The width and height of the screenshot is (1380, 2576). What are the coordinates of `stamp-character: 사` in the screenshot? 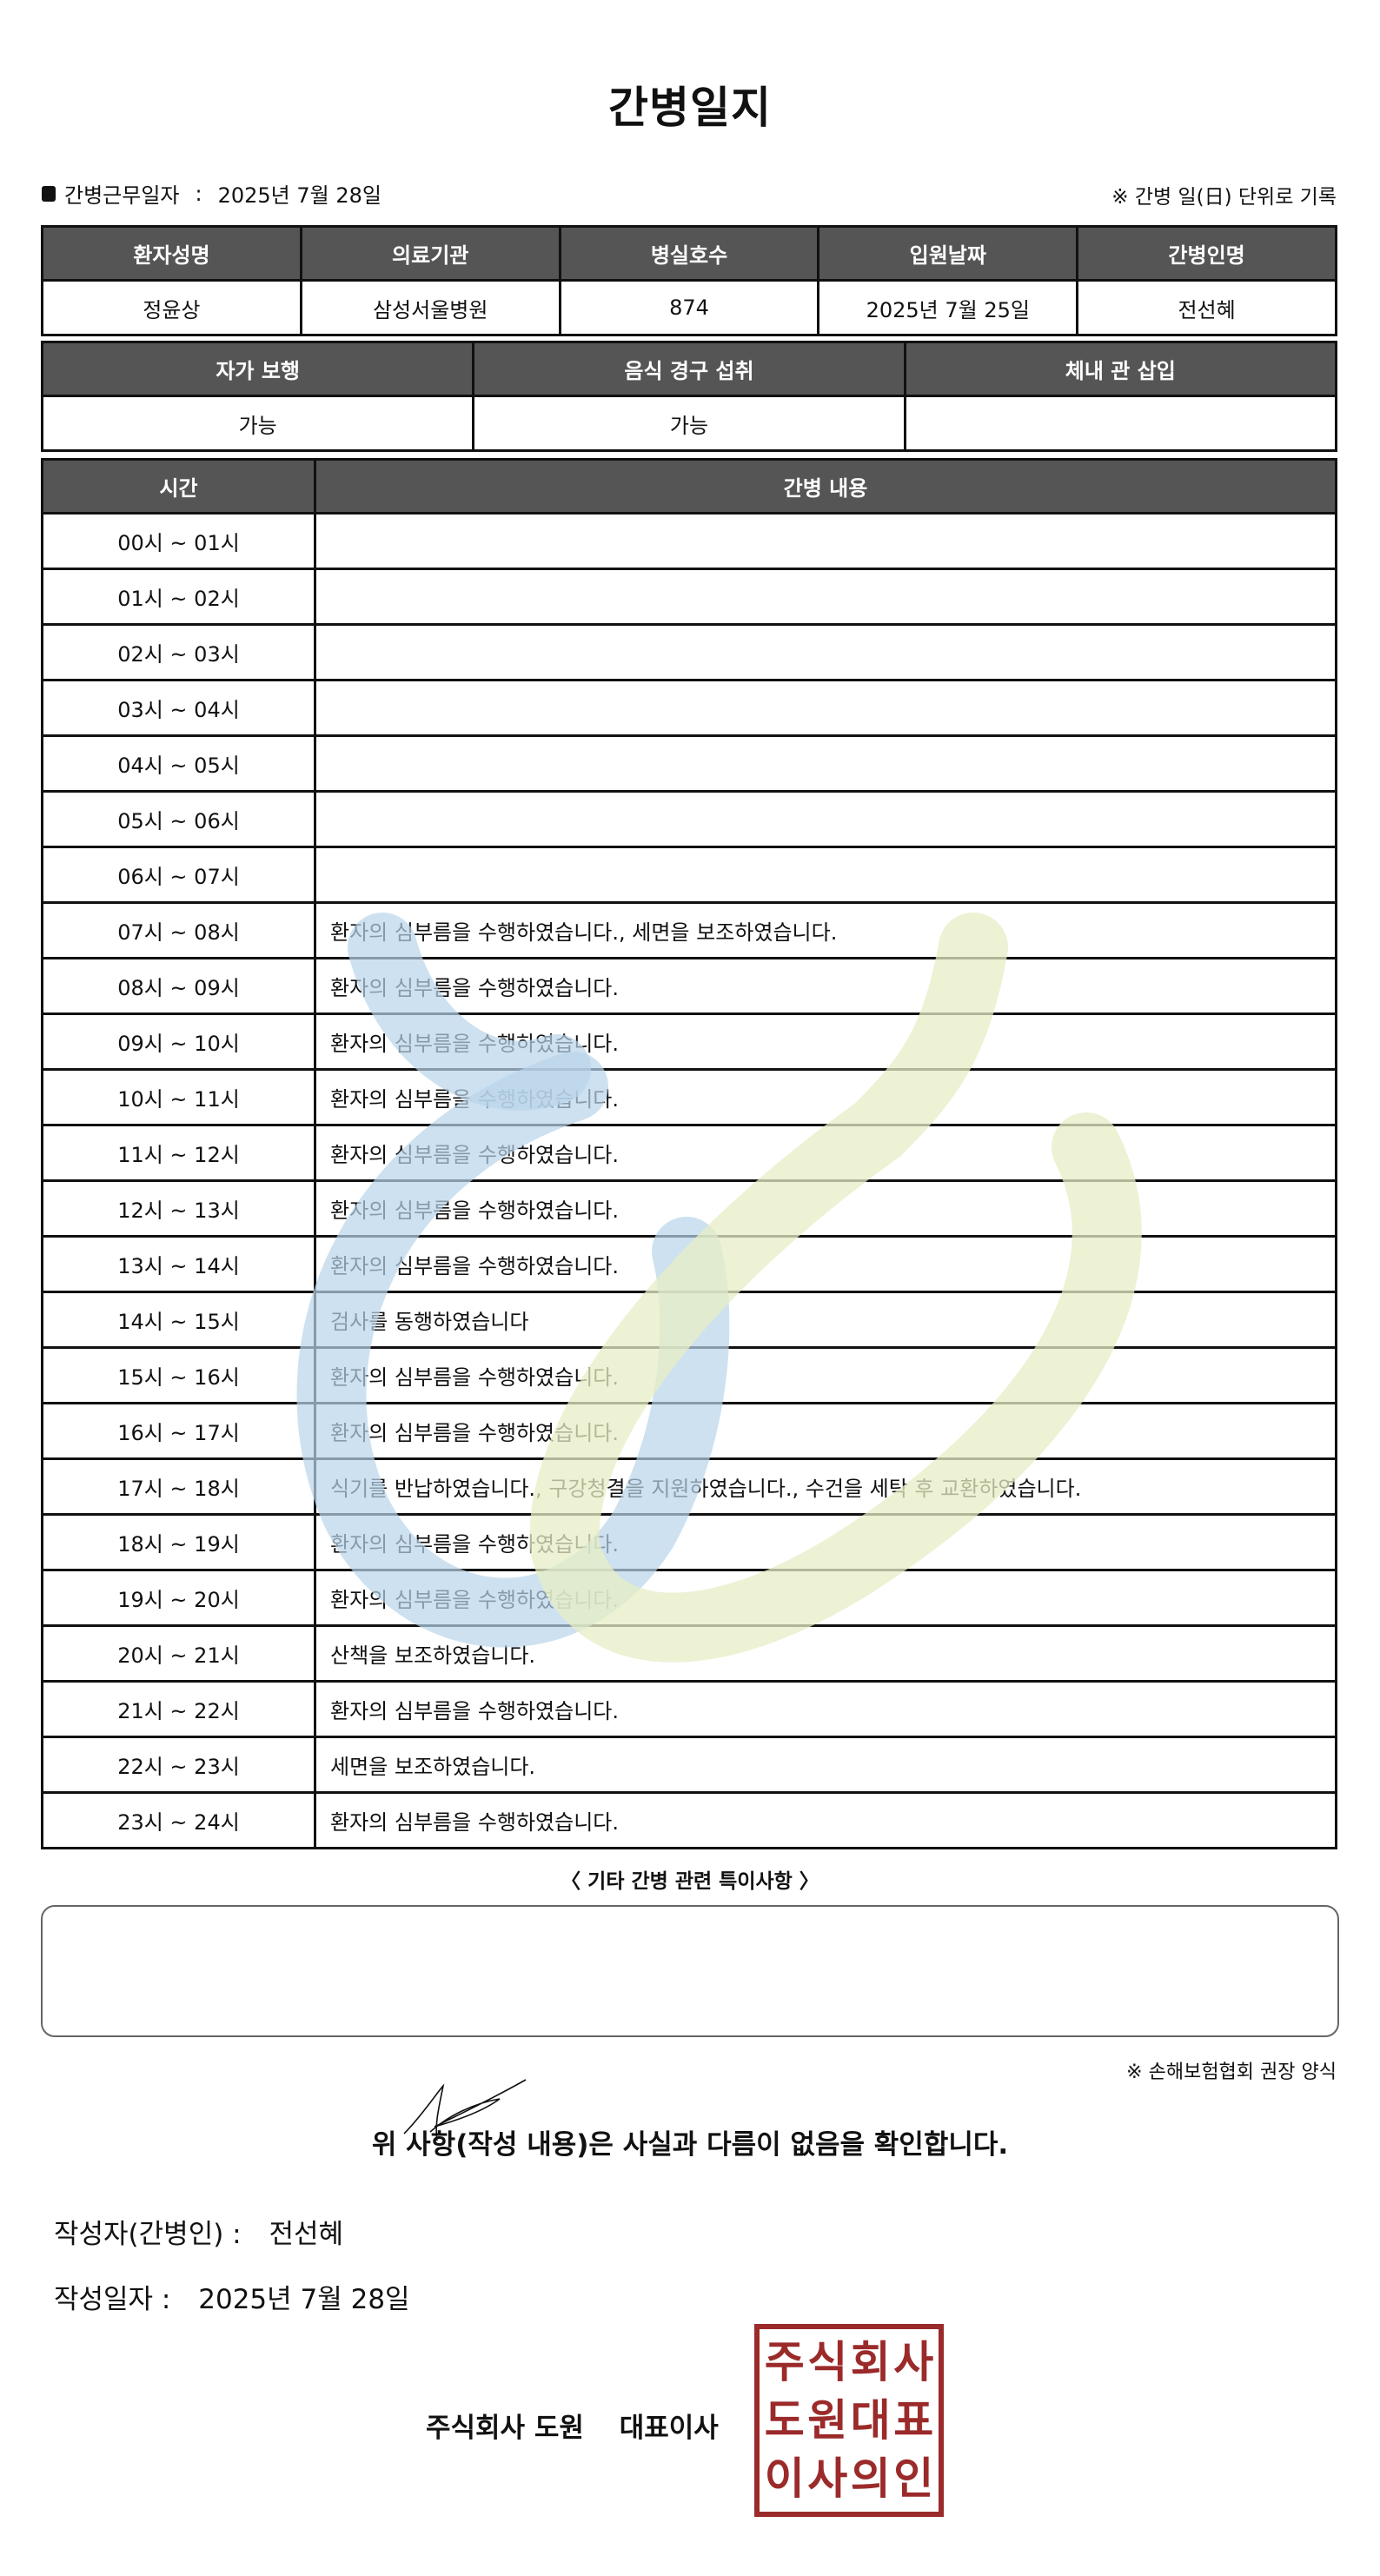 It's located at (828, 2479).